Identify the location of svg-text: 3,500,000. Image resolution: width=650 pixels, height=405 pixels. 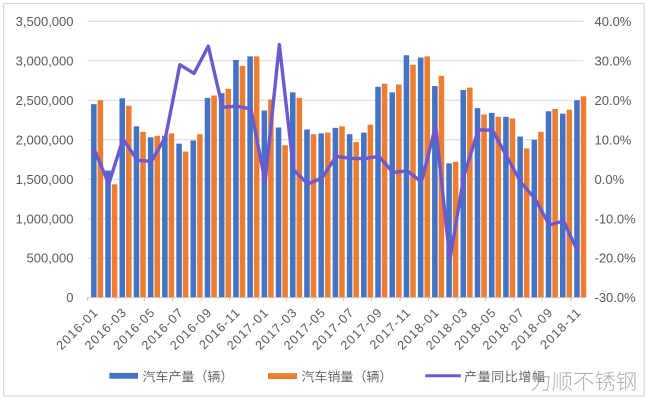
(45, 21).